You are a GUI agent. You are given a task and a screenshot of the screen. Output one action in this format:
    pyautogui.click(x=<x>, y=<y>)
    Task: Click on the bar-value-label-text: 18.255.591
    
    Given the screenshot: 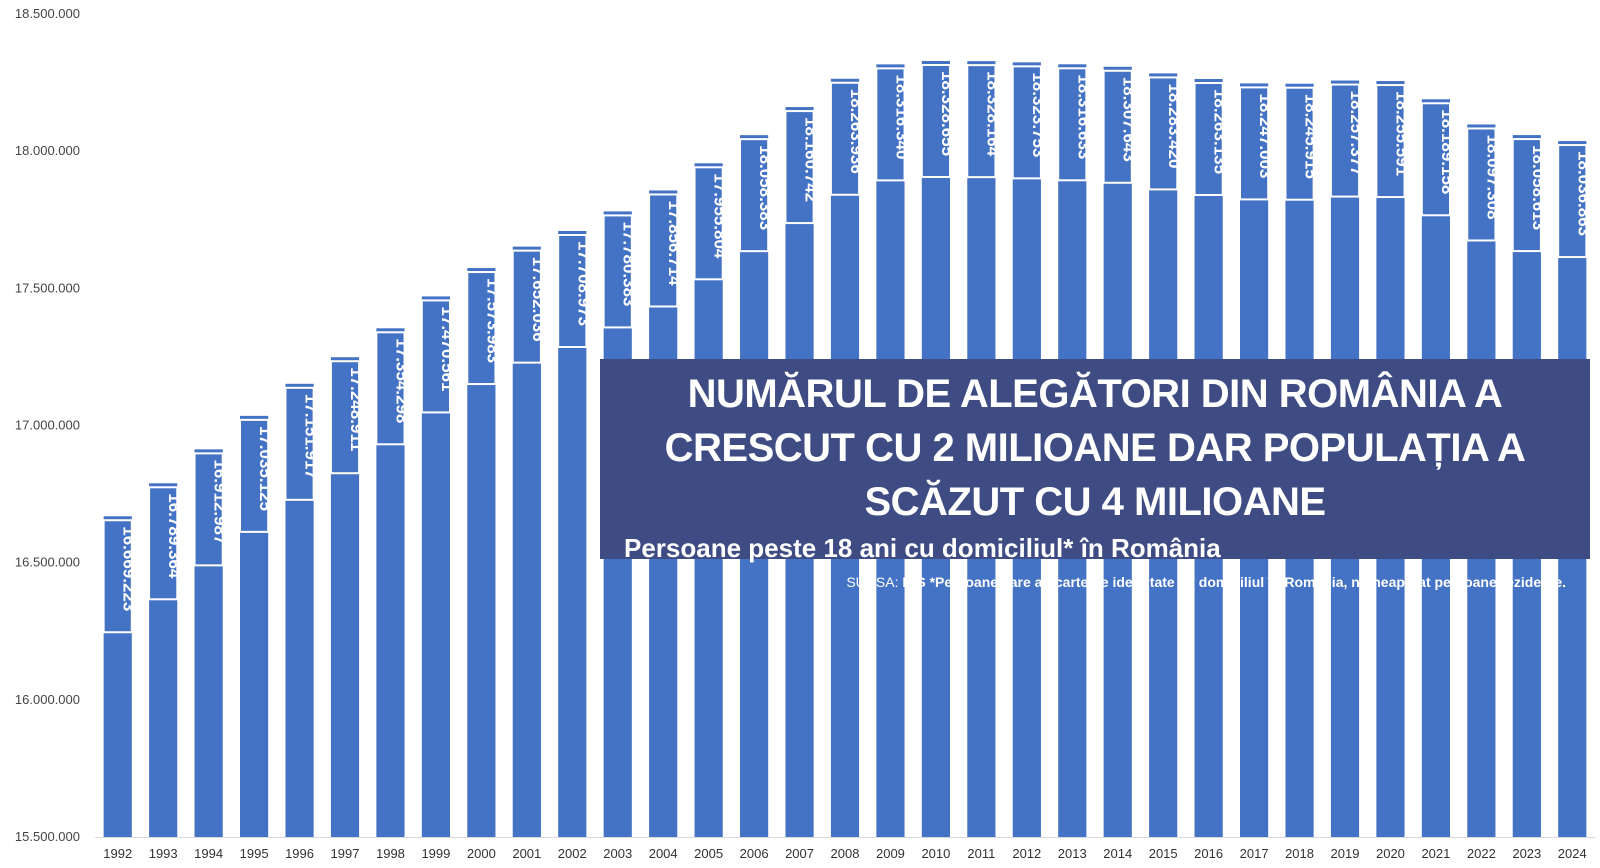 What is the action you would take?
    pyautogui.click(x=1401, y=133)
    